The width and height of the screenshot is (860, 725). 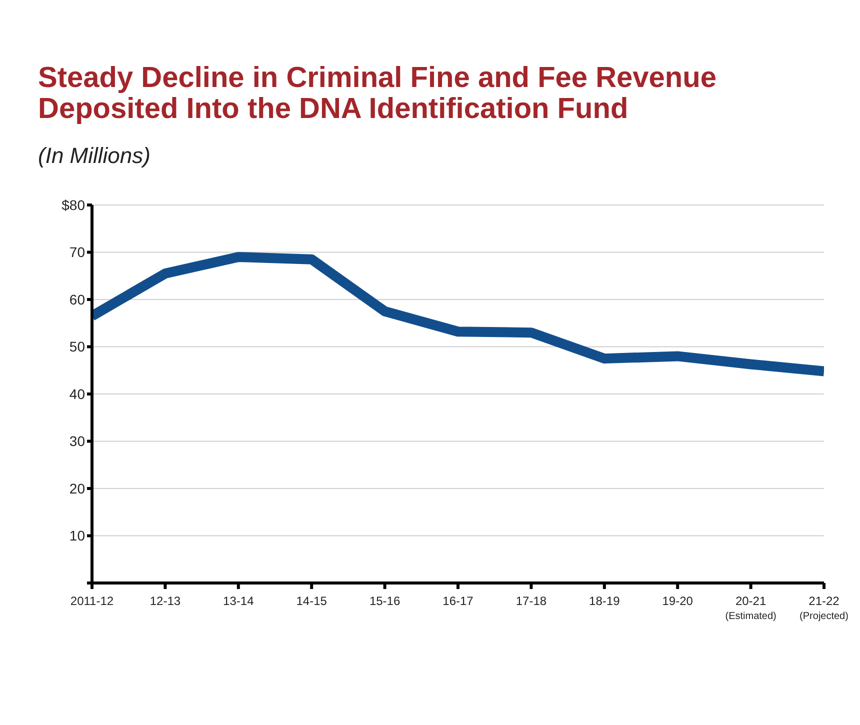 I want to click on y-tick-label: 30, so click(x=77, y=441).